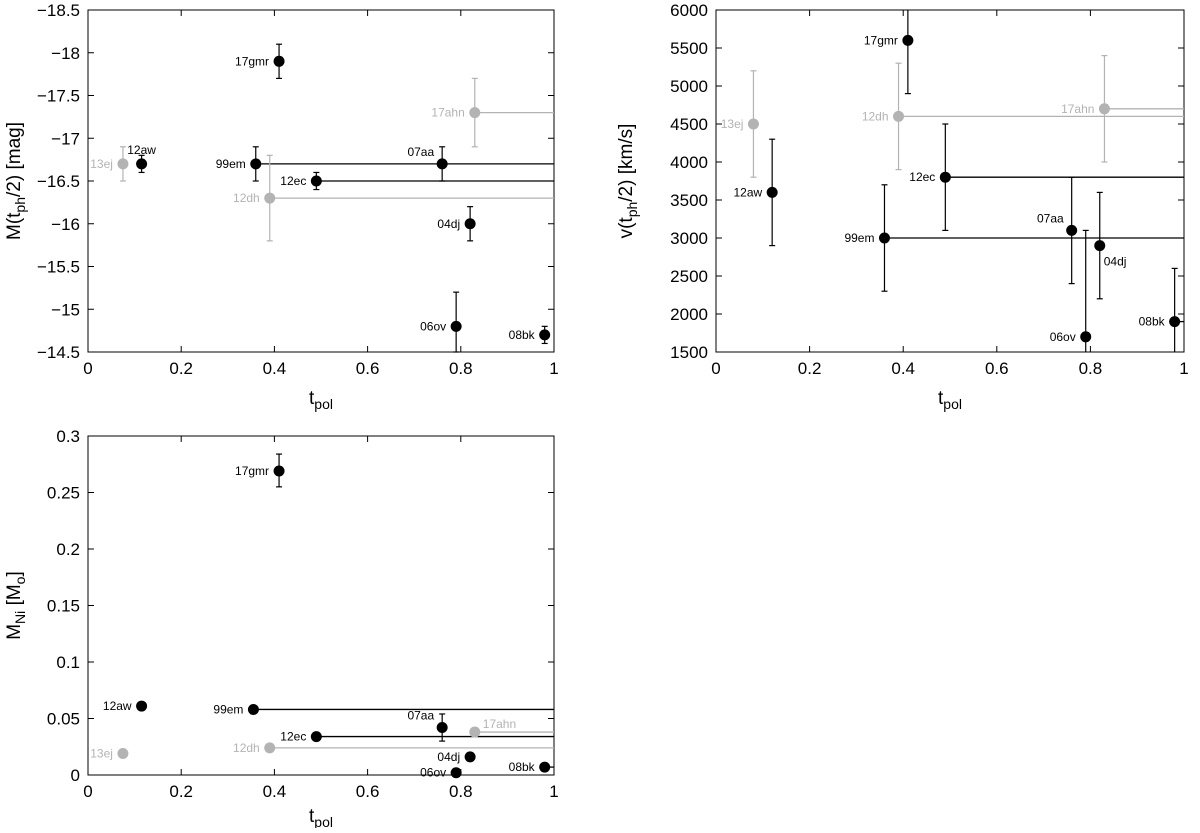 This screenshot has width=1200, height=833. I want to click on y-axis-label-main: ], so click(14, 573).